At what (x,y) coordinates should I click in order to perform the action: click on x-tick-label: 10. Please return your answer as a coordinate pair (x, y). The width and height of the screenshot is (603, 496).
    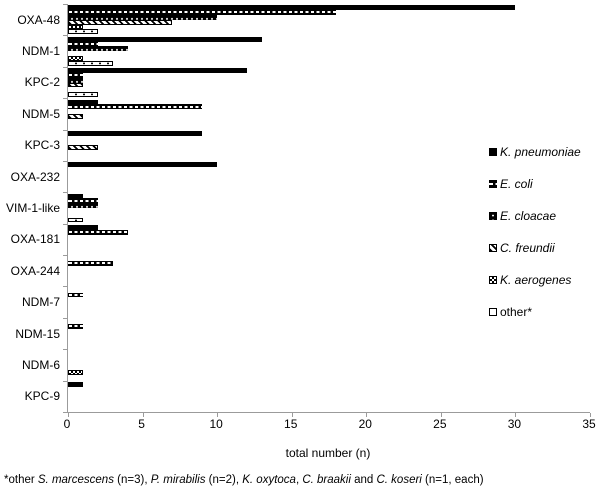
    Looking at the image, I should click on (216, 424).